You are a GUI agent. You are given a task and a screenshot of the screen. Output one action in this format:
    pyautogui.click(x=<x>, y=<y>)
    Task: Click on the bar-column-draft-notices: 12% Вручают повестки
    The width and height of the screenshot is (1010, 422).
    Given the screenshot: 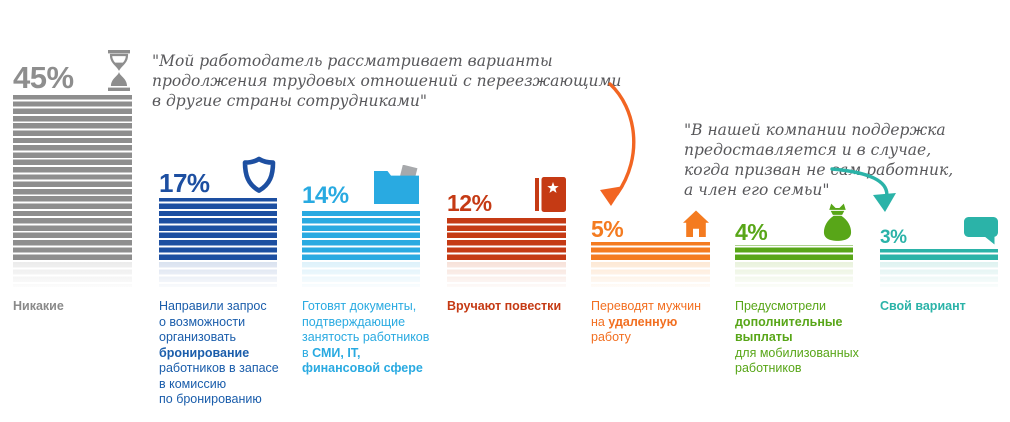 What is the action you would take?
    pyautogui.click(x=506, y=211)
    